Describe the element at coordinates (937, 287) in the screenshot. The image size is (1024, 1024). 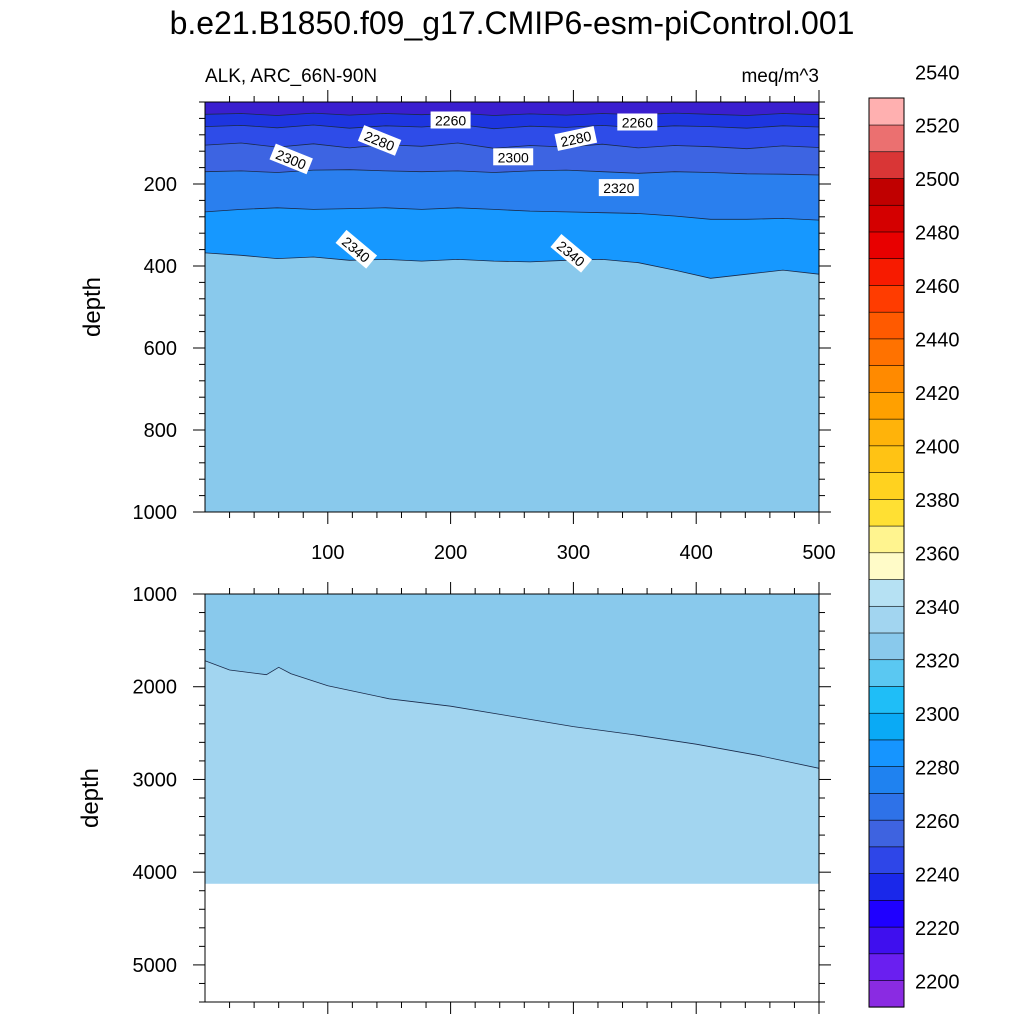
I see `colorbar-tick-label: 2460` at that location.